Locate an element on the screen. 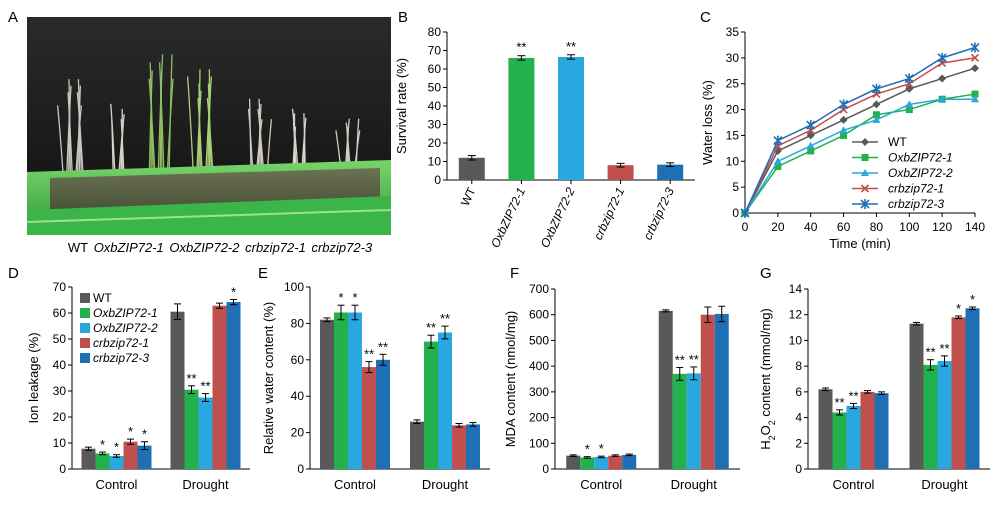  y-axis-label: Water loss (%) is located at coordinates (707, 122).